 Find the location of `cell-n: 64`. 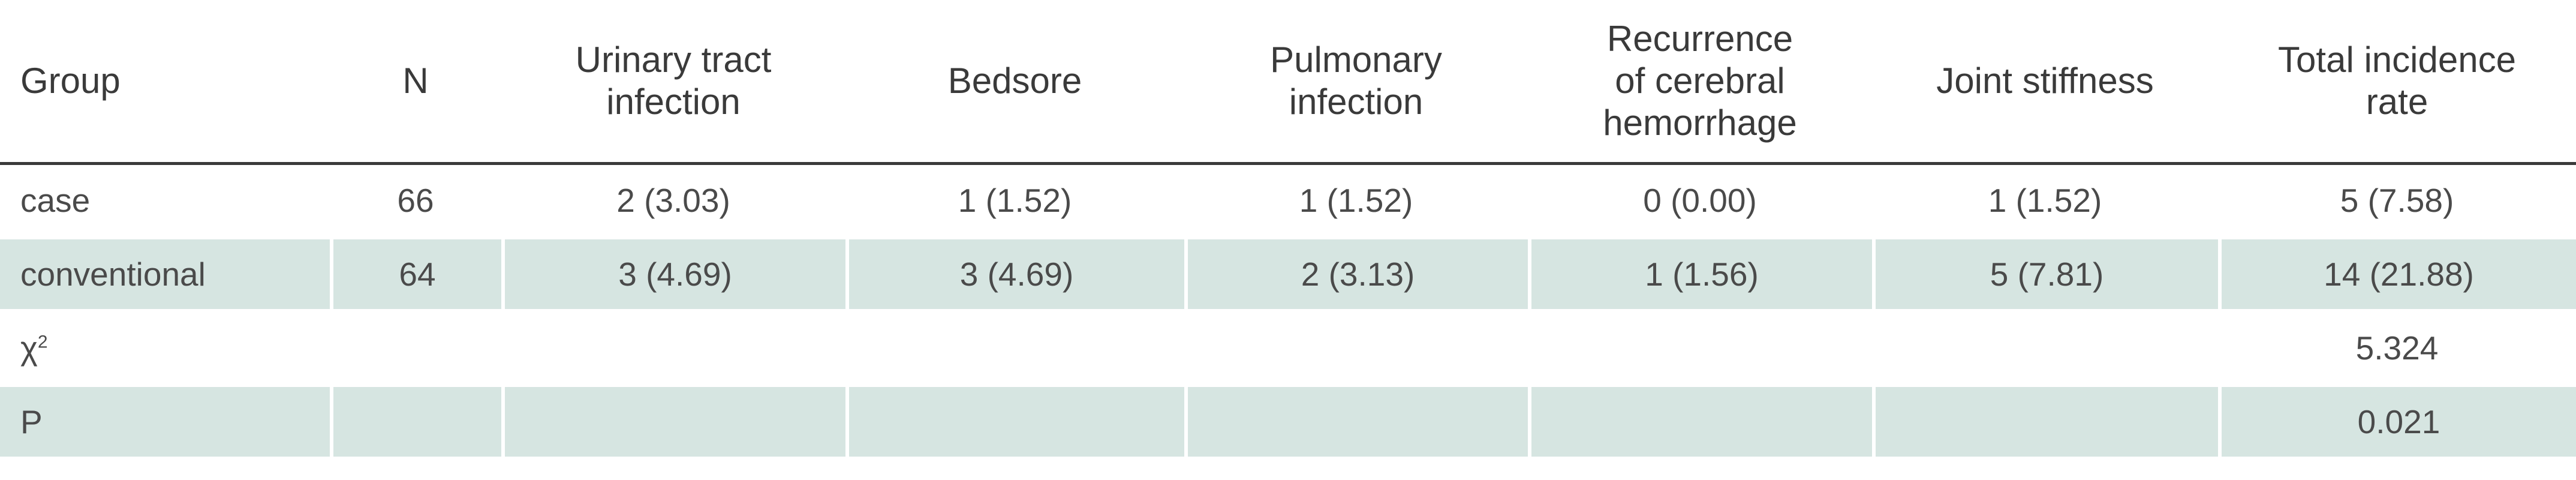

cell-n: 64 is located at coordinates (415, 274).